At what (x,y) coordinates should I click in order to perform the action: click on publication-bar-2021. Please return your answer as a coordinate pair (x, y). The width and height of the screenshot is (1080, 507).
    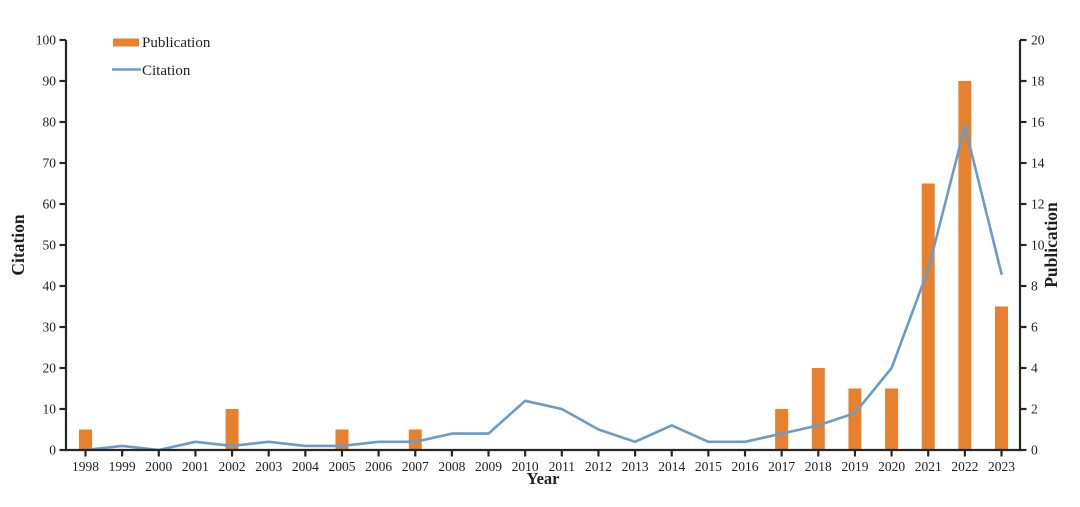
    Looking at the image, I should click on (928, 316).